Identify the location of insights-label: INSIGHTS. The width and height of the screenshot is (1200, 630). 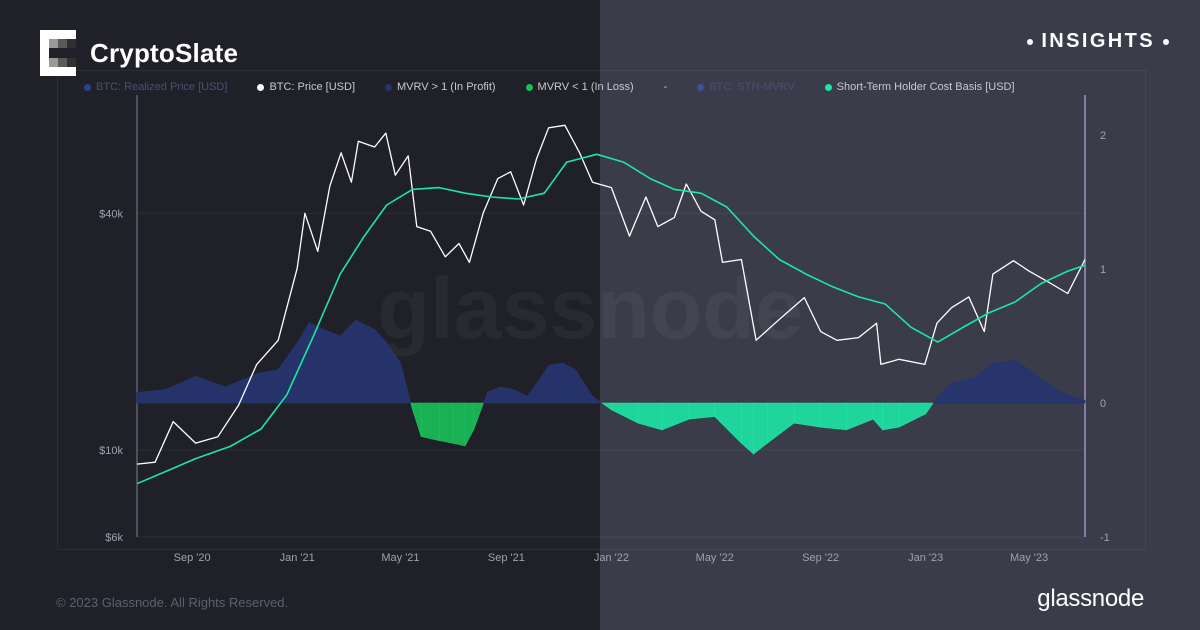
(1098, 41).